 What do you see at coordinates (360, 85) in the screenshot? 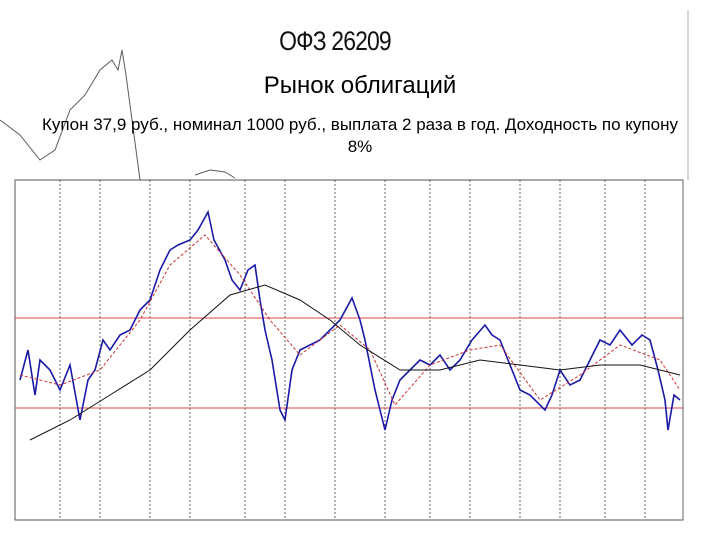
I see `heading: Рынок облигаций` at bounding box center [360, 85].